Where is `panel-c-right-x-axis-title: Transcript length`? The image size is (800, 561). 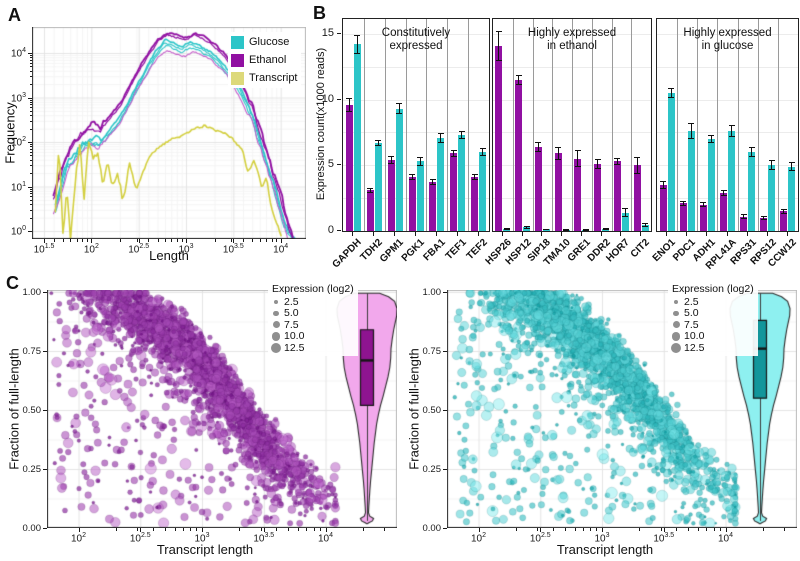 panel-c-right-x-axis-title: Transcript length is located at coordinates (605, 549).